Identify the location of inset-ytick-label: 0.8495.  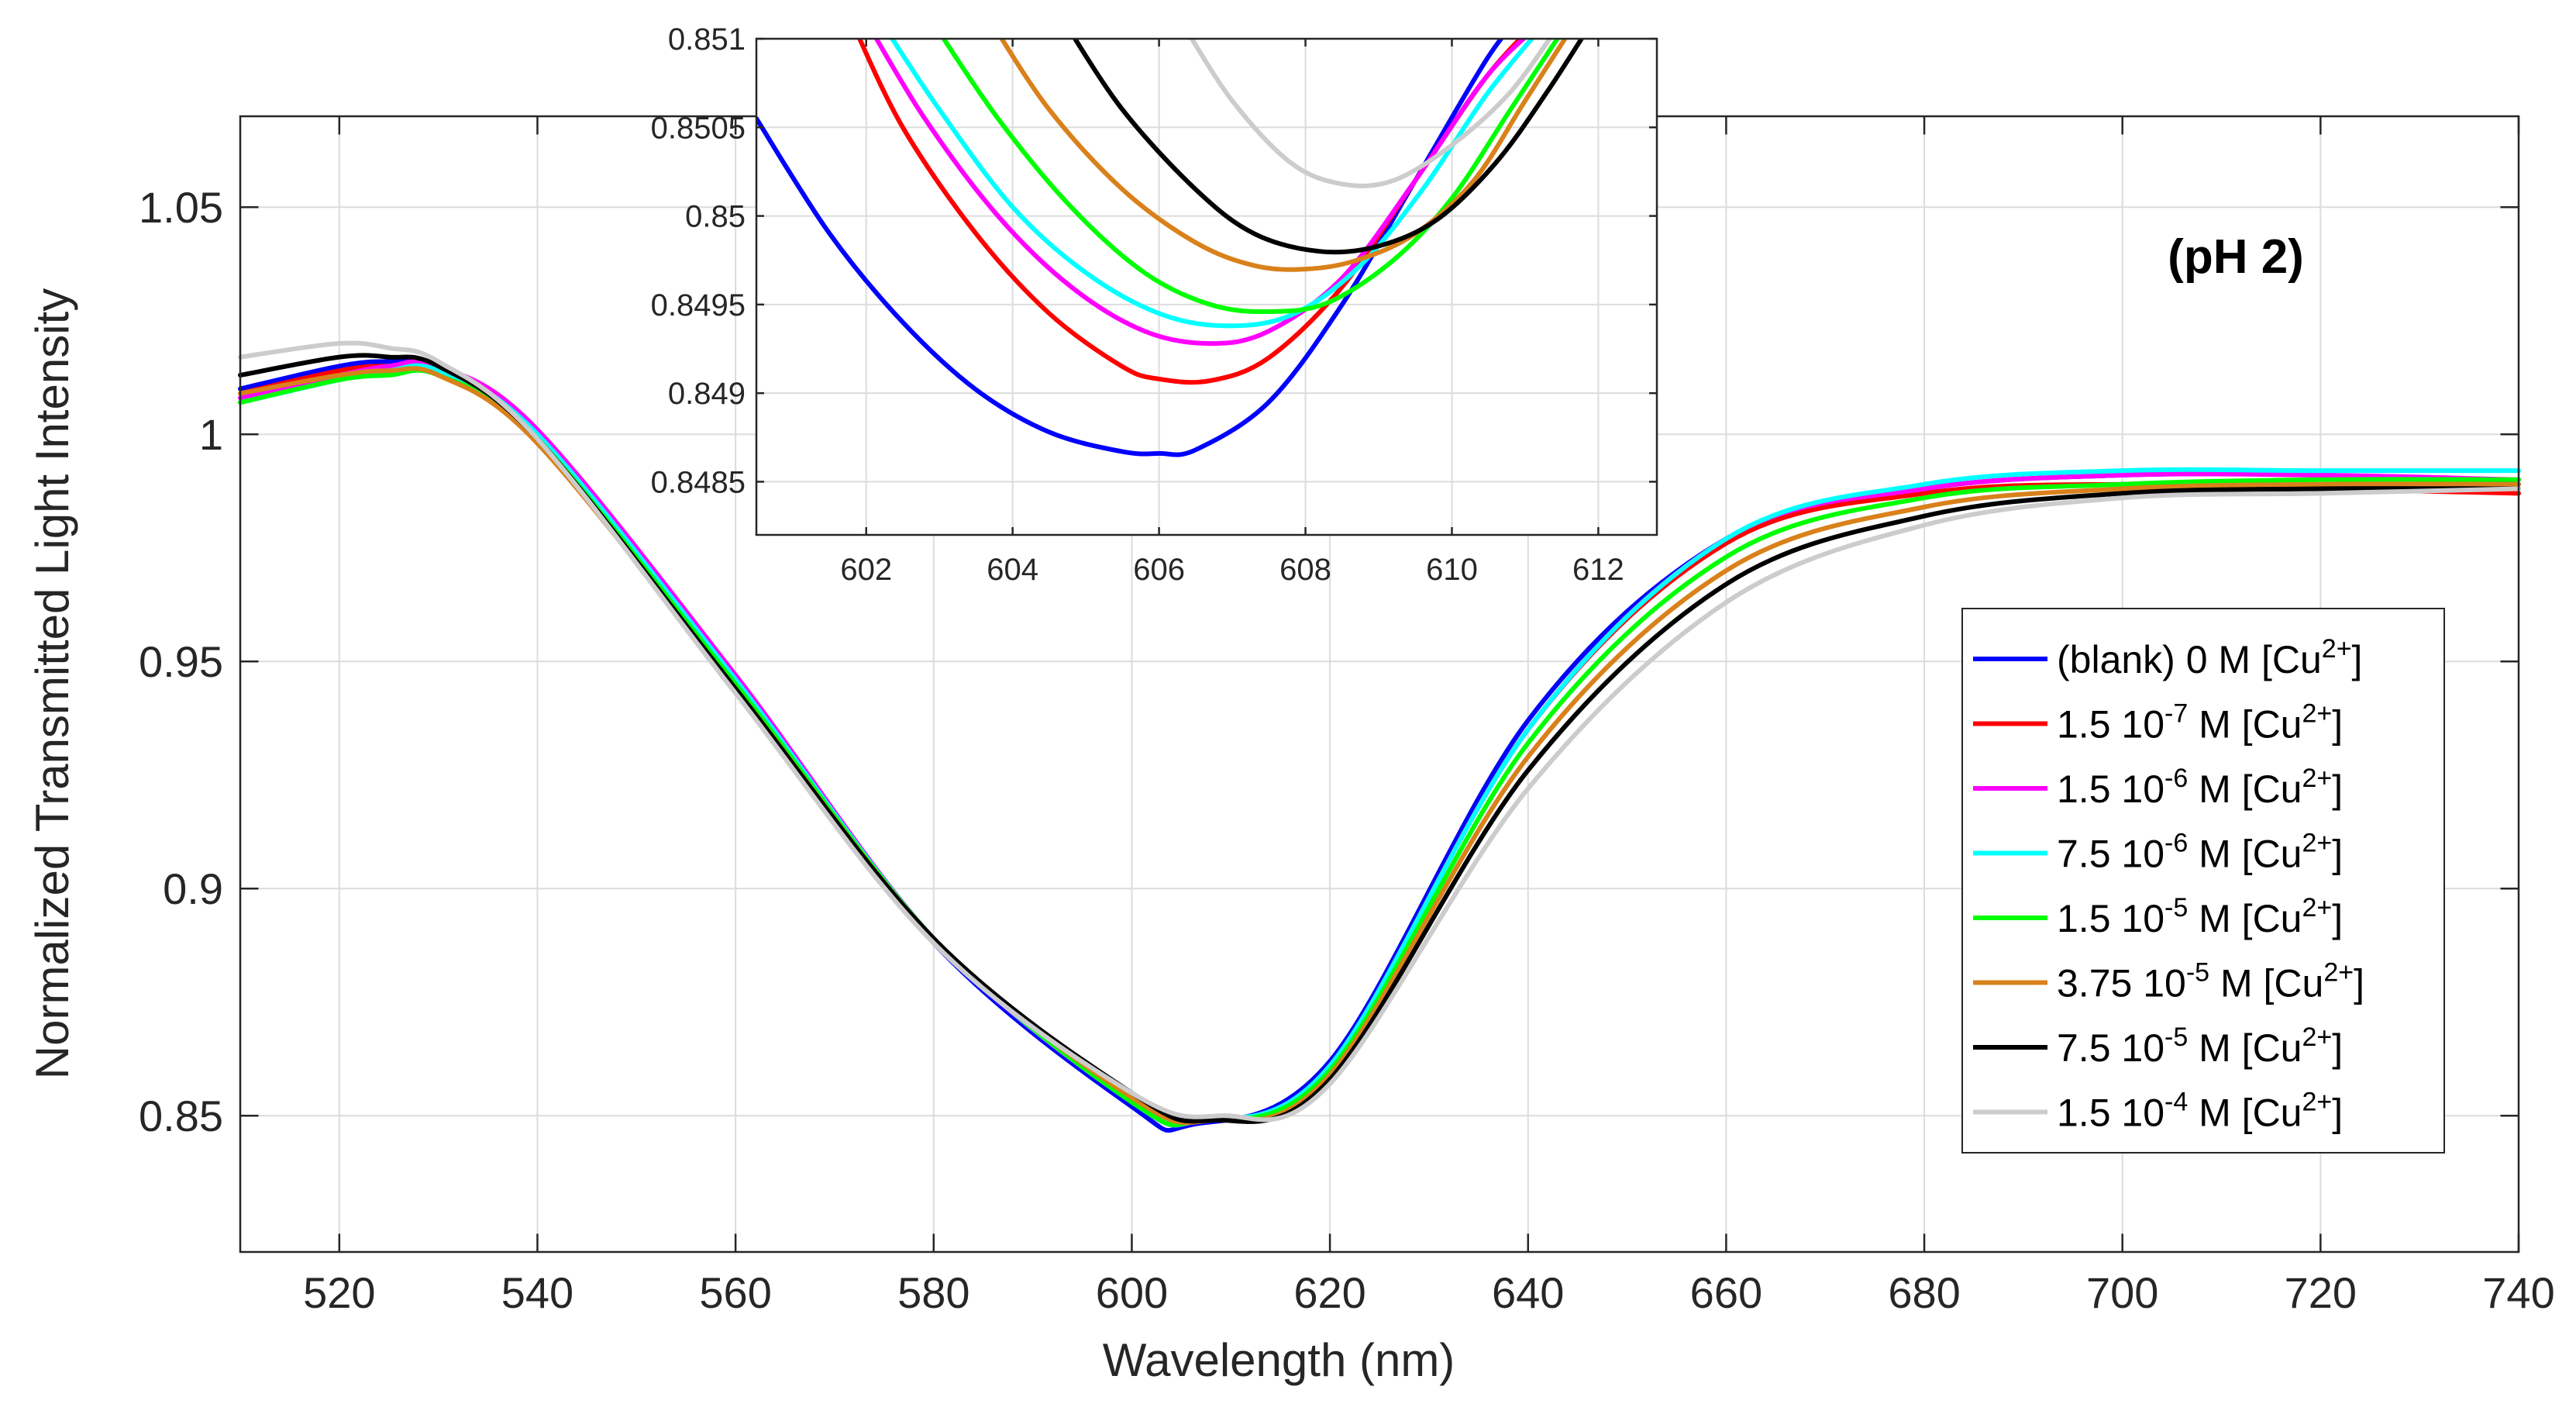
(698, 305).